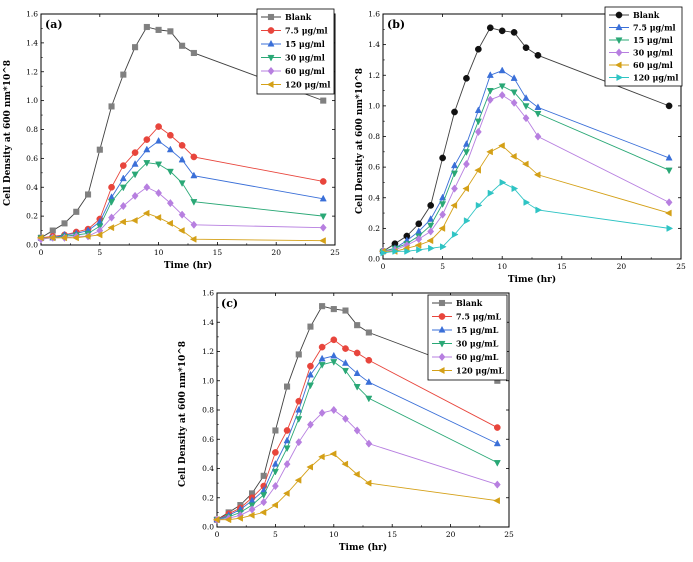 Image resolution: width=693 pixels, height=562 pixels. What do you see at coordinates (479, 317) in the screenshot?
I see `legend-label: 7.5 μg/mL` at bounding box center [479, 317].